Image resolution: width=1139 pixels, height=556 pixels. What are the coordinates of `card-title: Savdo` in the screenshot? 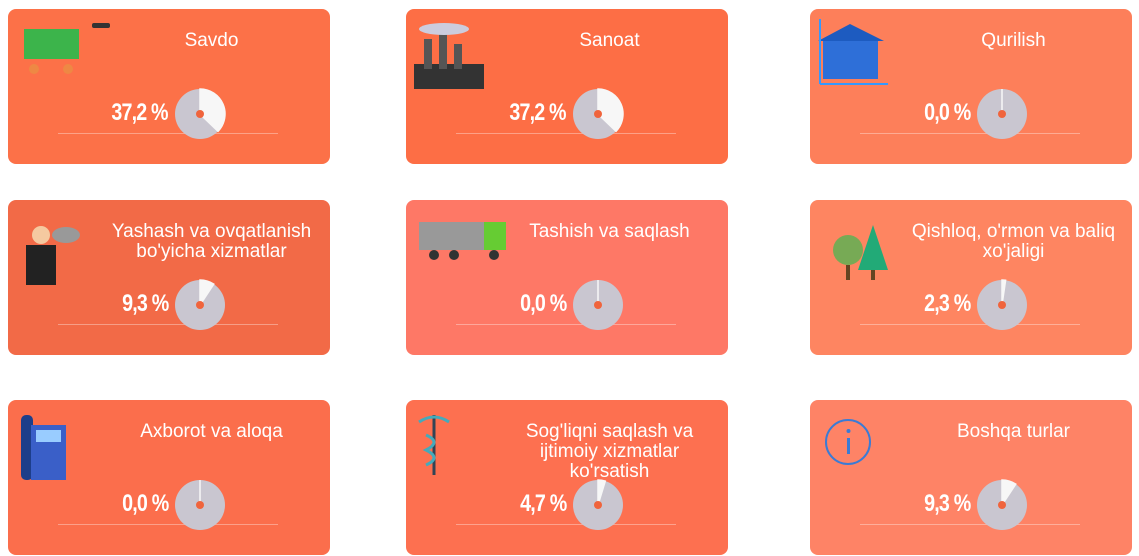 It's located at (211, 40).